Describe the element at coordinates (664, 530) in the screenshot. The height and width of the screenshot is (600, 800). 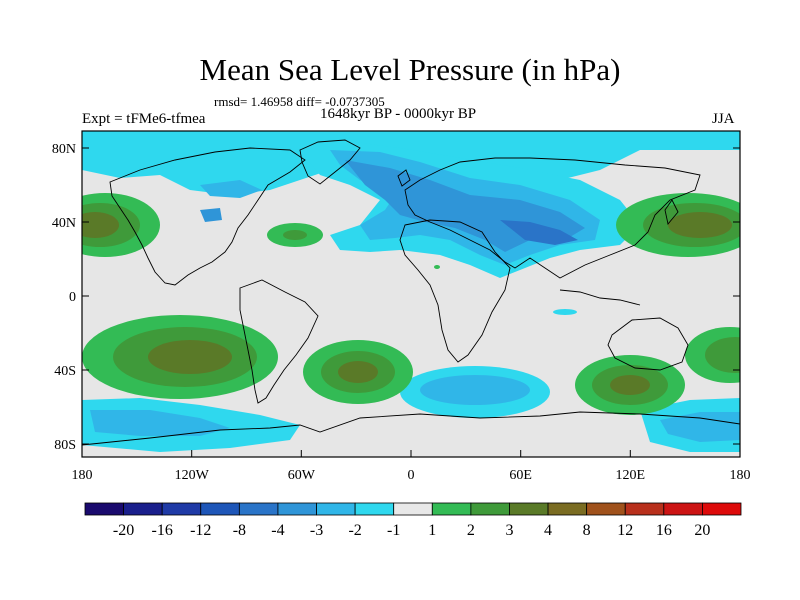
I see `colorbar-label: 16` at that location.